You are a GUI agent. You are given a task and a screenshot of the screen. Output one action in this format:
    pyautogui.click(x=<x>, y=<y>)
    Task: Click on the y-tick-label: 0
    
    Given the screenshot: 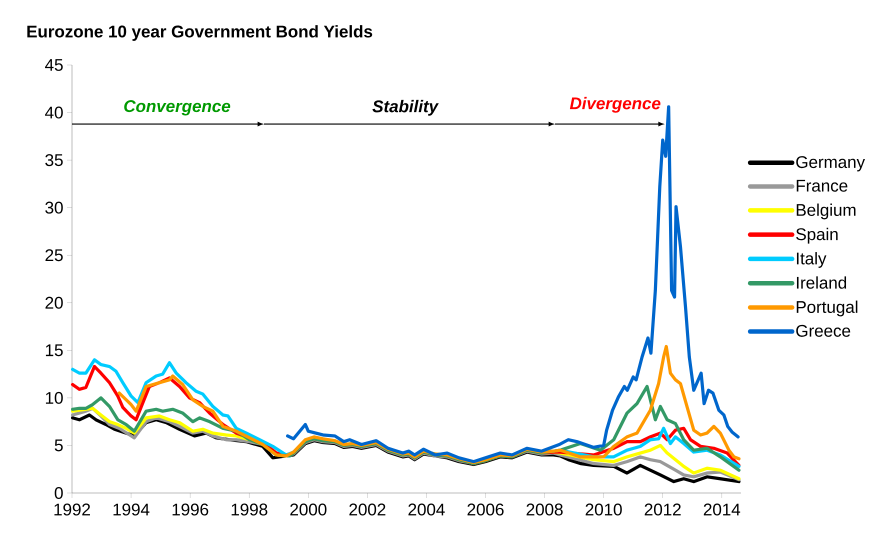 What is the action you would take?
    pyautogui.click(x=58, y=493)
    